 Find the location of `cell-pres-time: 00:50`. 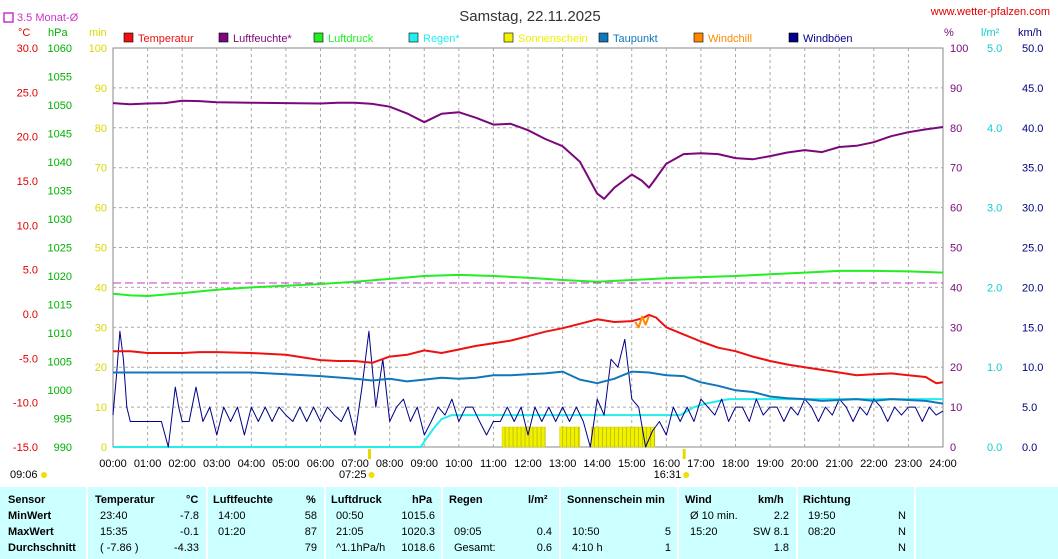

cell-pres-time: 00:50 is located at coordinates (350, 516).